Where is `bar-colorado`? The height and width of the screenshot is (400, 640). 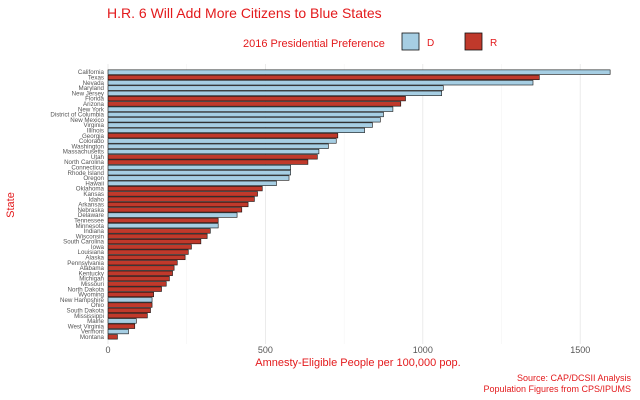
bar-colorado is located at coordinates (222, 141).